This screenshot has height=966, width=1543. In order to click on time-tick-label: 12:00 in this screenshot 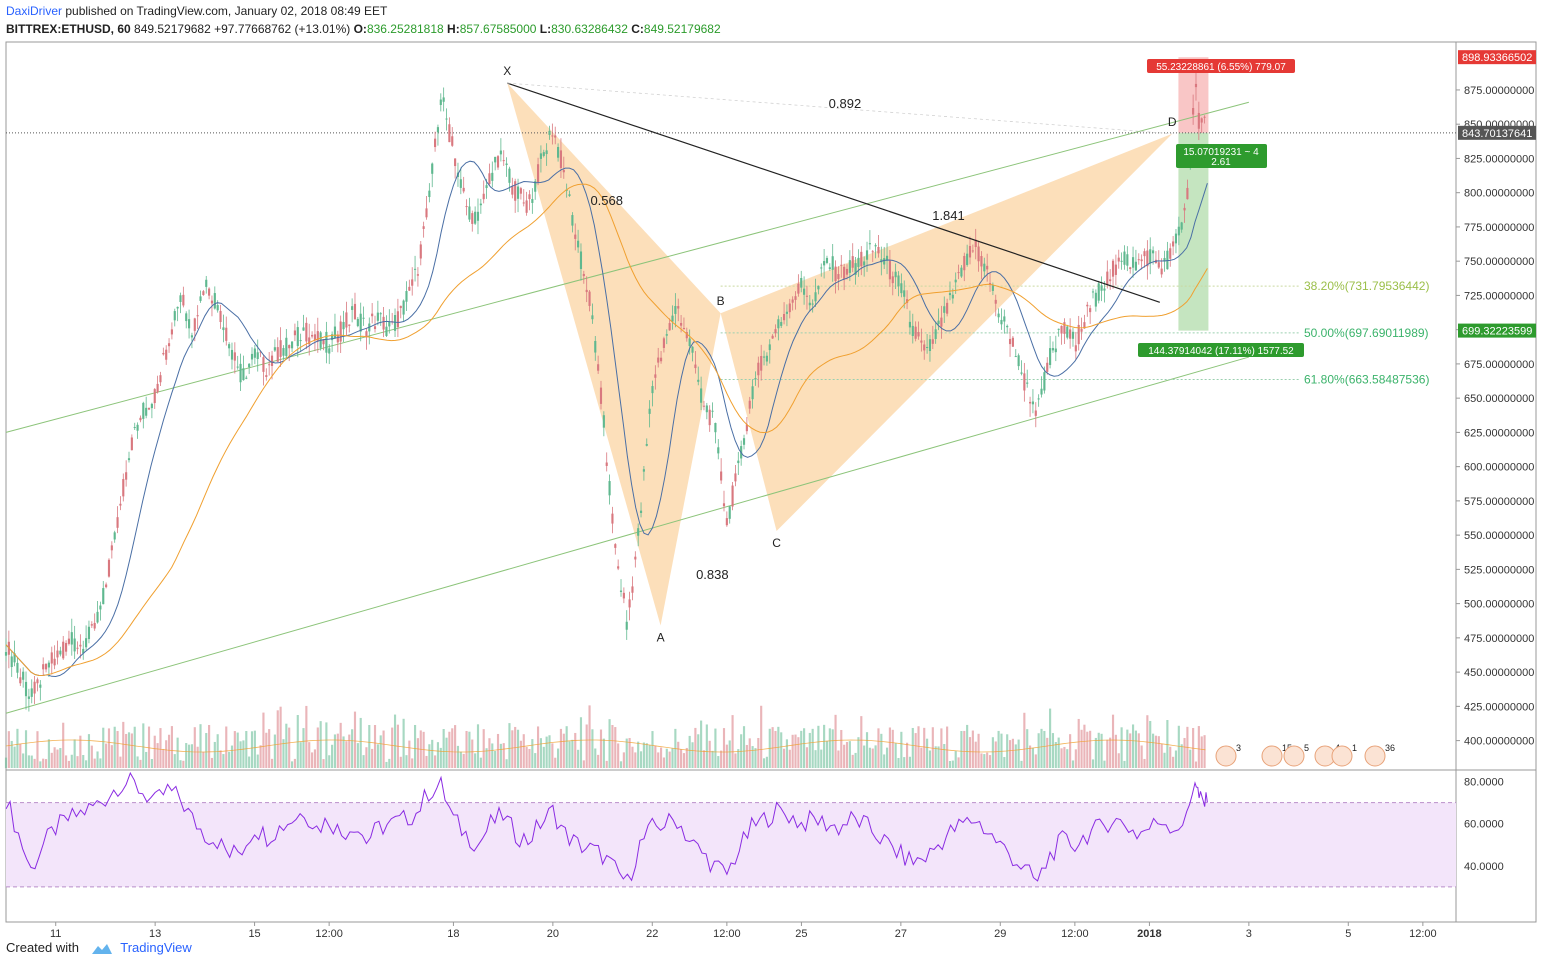, I will do `click(727, 934)`.